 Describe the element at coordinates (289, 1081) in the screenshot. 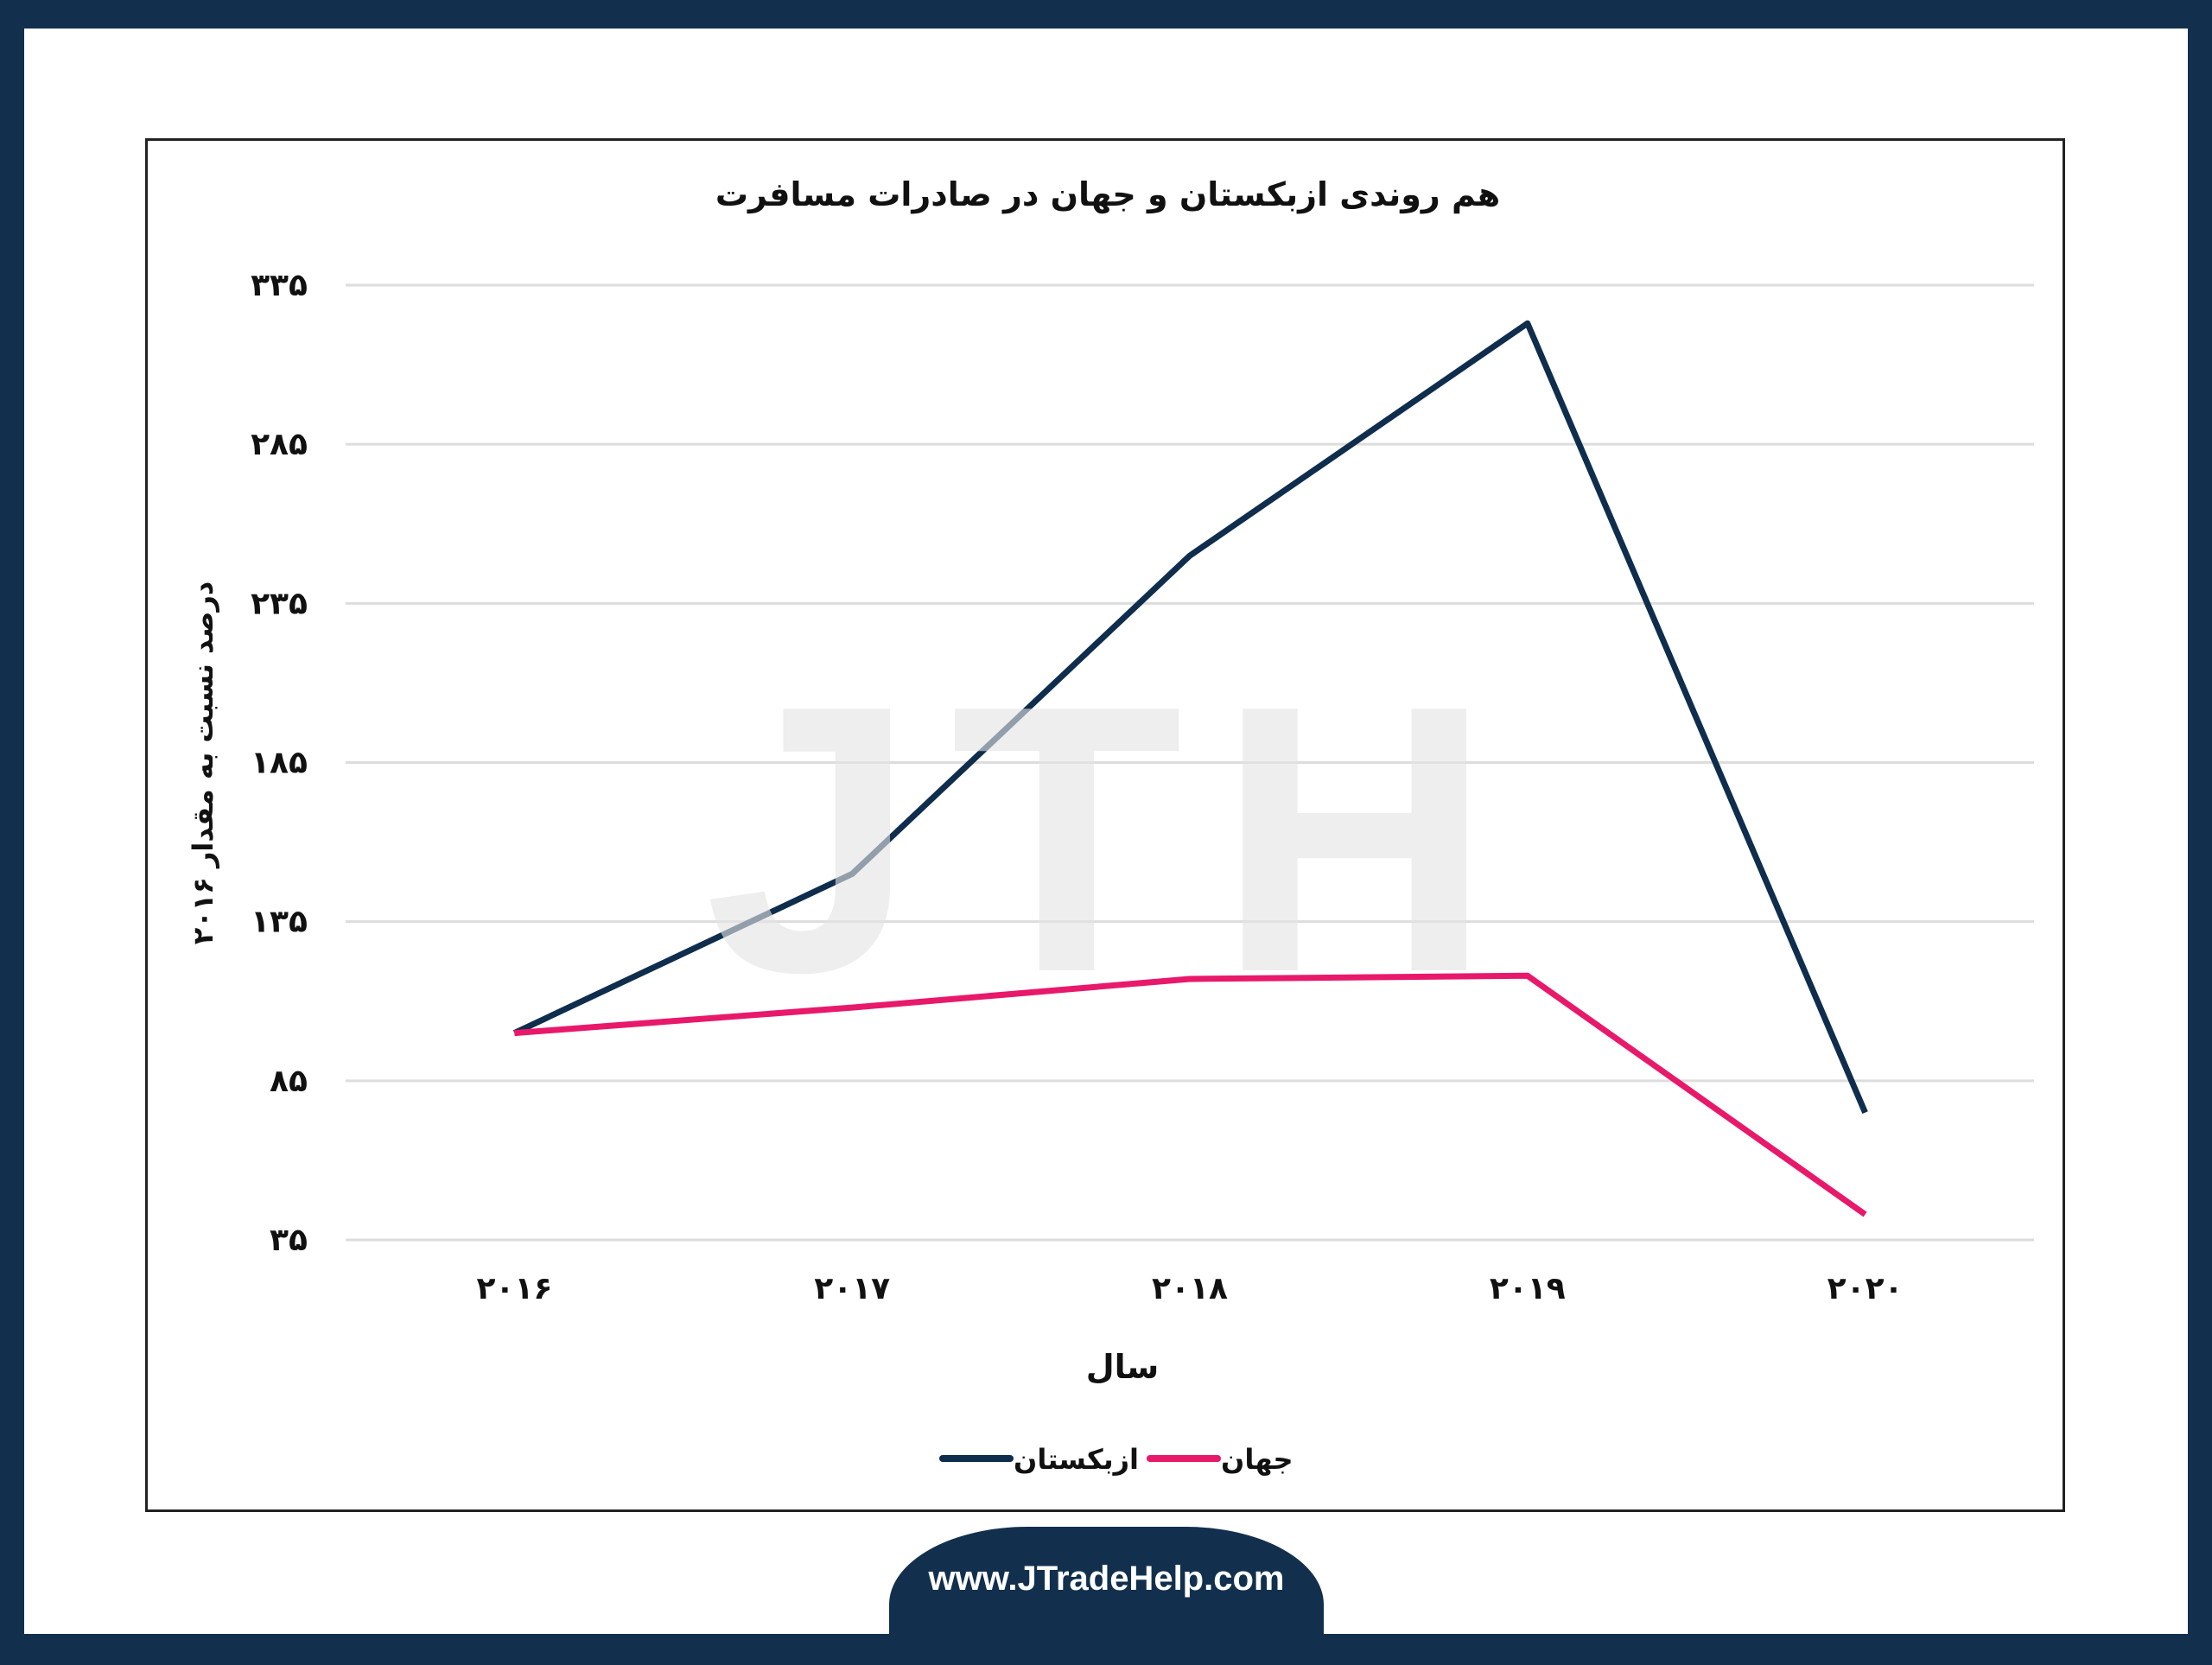

I see `y-tick-label: ۸۵` at that location.